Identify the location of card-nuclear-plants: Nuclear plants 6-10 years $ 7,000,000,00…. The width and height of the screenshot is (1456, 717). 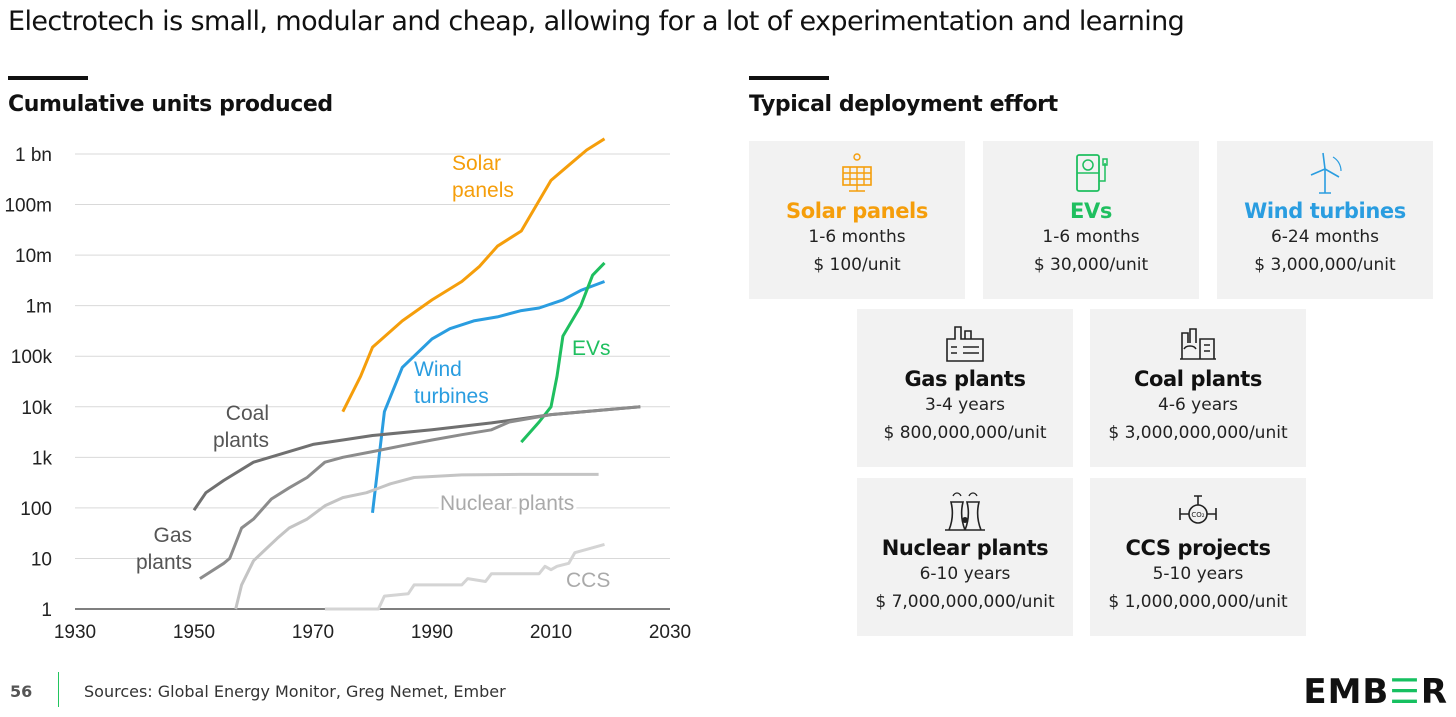
(965, 557).